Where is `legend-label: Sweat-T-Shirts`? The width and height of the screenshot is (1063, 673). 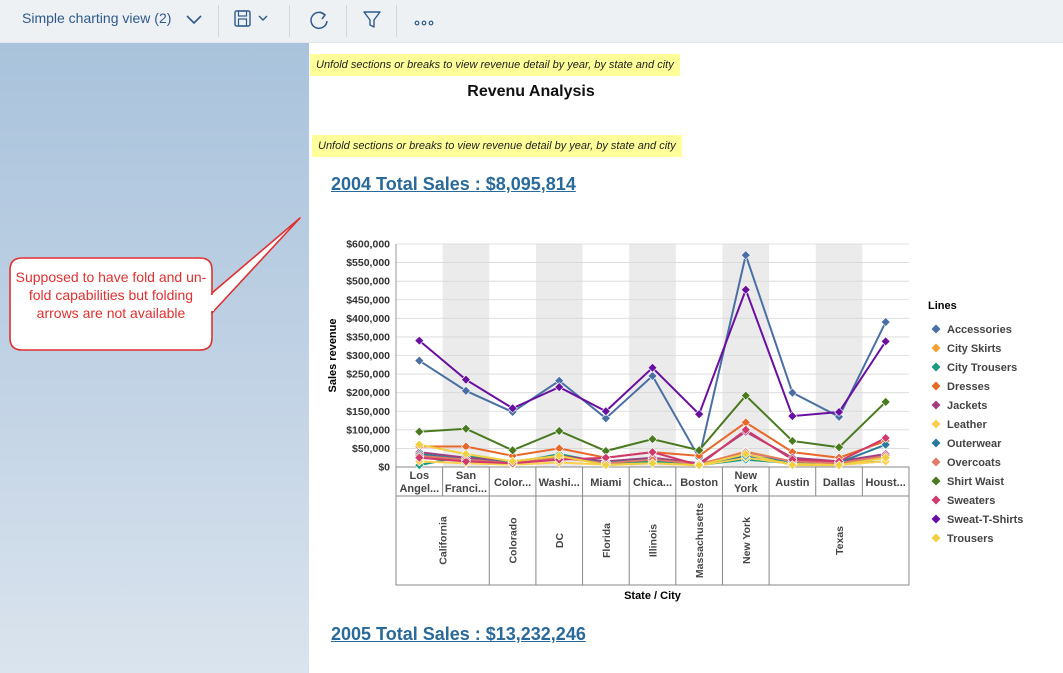 legend-label: Sweat-T-Shirts is located at coordinates (985, 520).